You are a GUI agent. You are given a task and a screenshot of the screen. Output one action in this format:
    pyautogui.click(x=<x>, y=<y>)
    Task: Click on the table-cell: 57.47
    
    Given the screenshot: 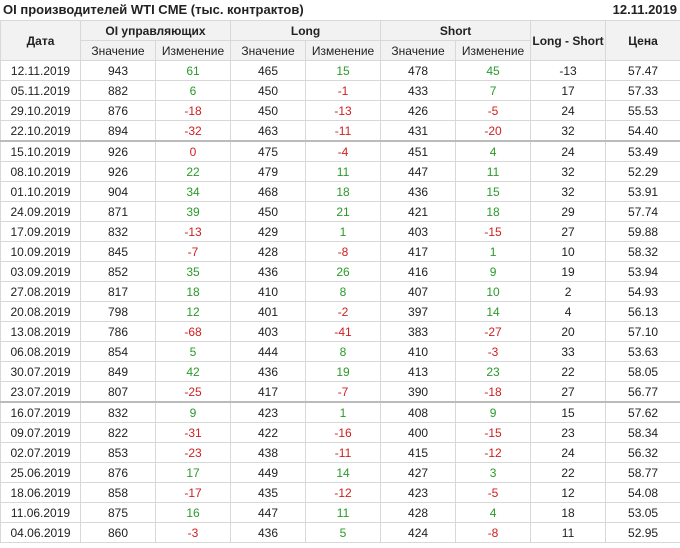 What is the action you would take?
    pyautogui.click(x=642, y=70)
    